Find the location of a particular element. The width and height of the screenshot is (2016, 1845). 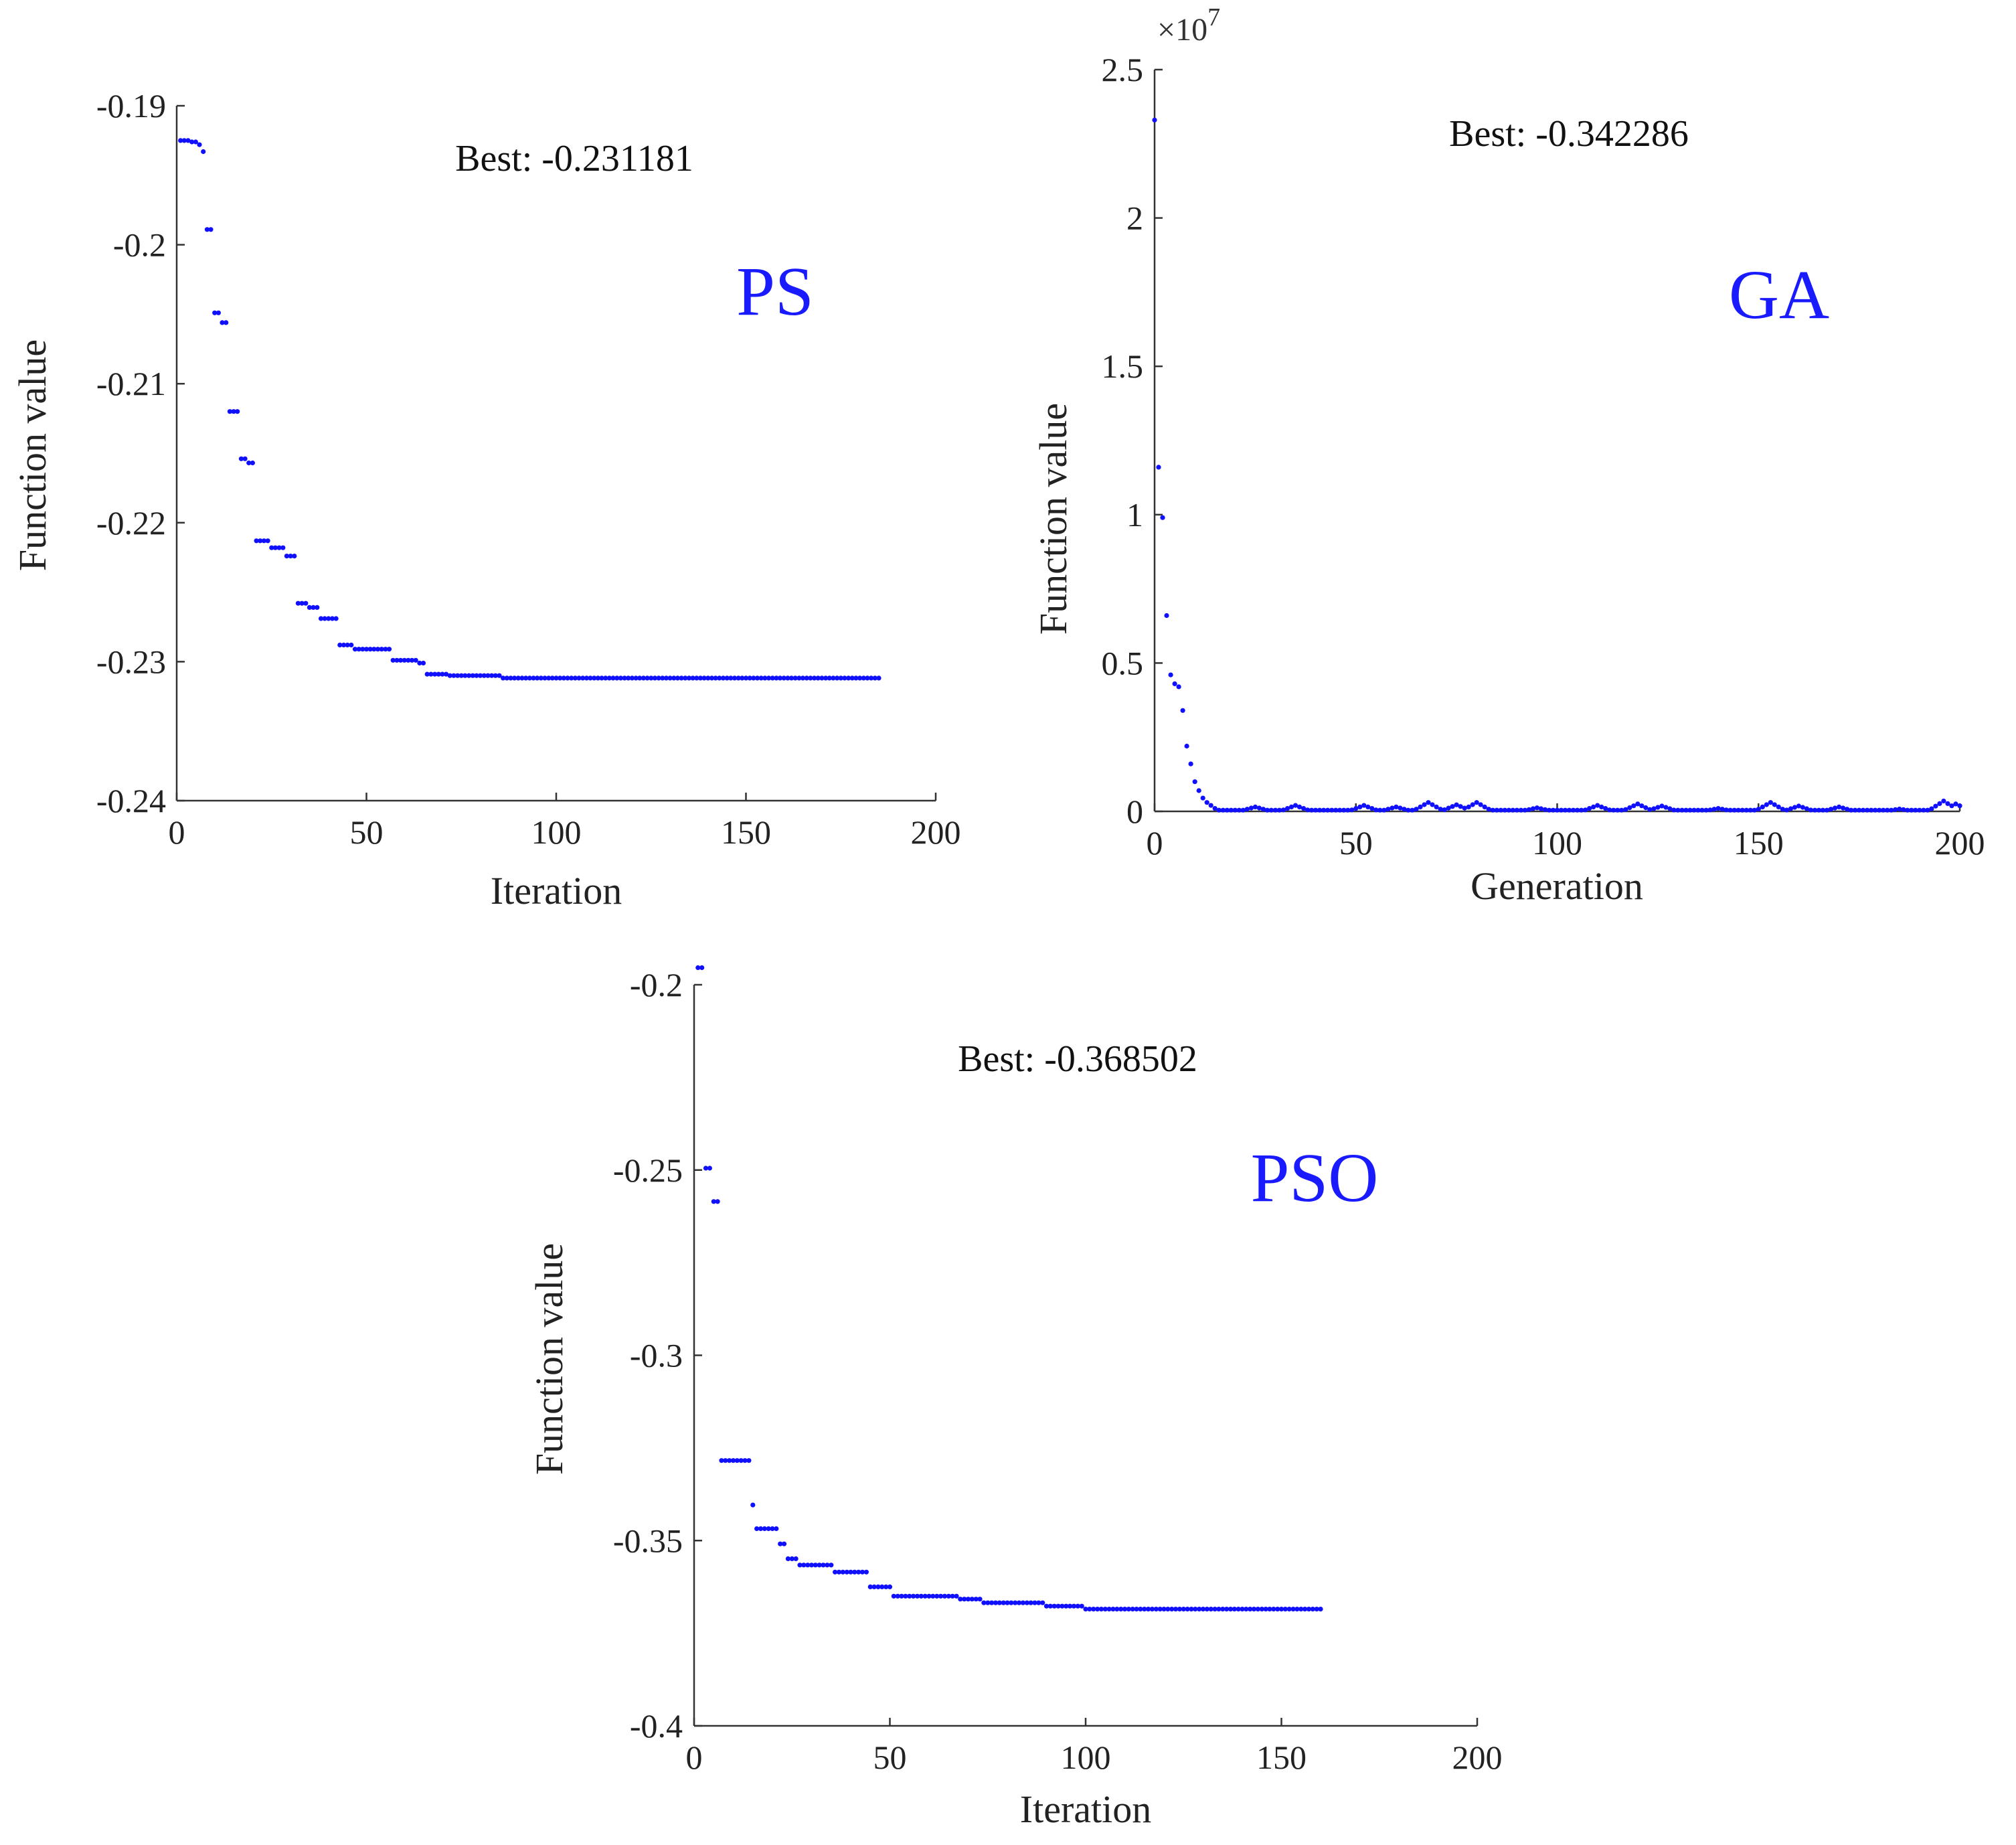

pso-x-tick-label: 200 is located at coordinates (1477, 1757).